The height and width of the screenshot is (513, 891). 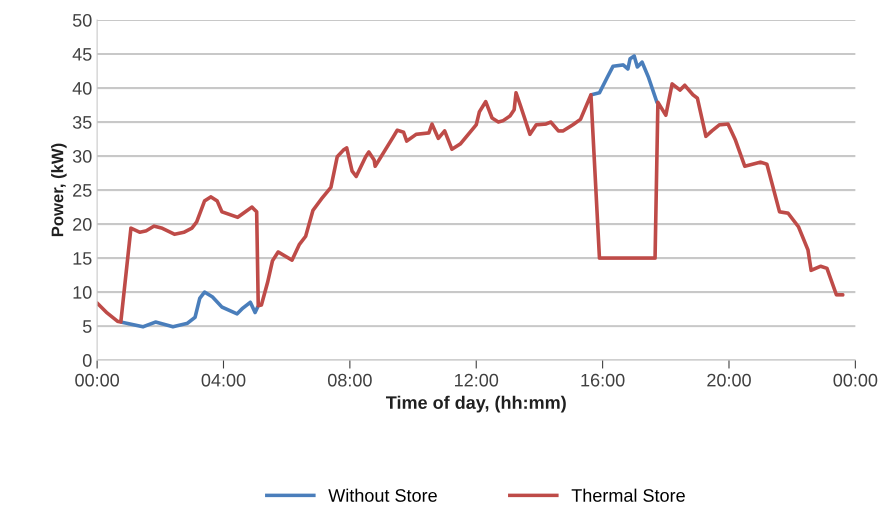 I want to click on y-tick-label: 30, so click(x=82, y=156).